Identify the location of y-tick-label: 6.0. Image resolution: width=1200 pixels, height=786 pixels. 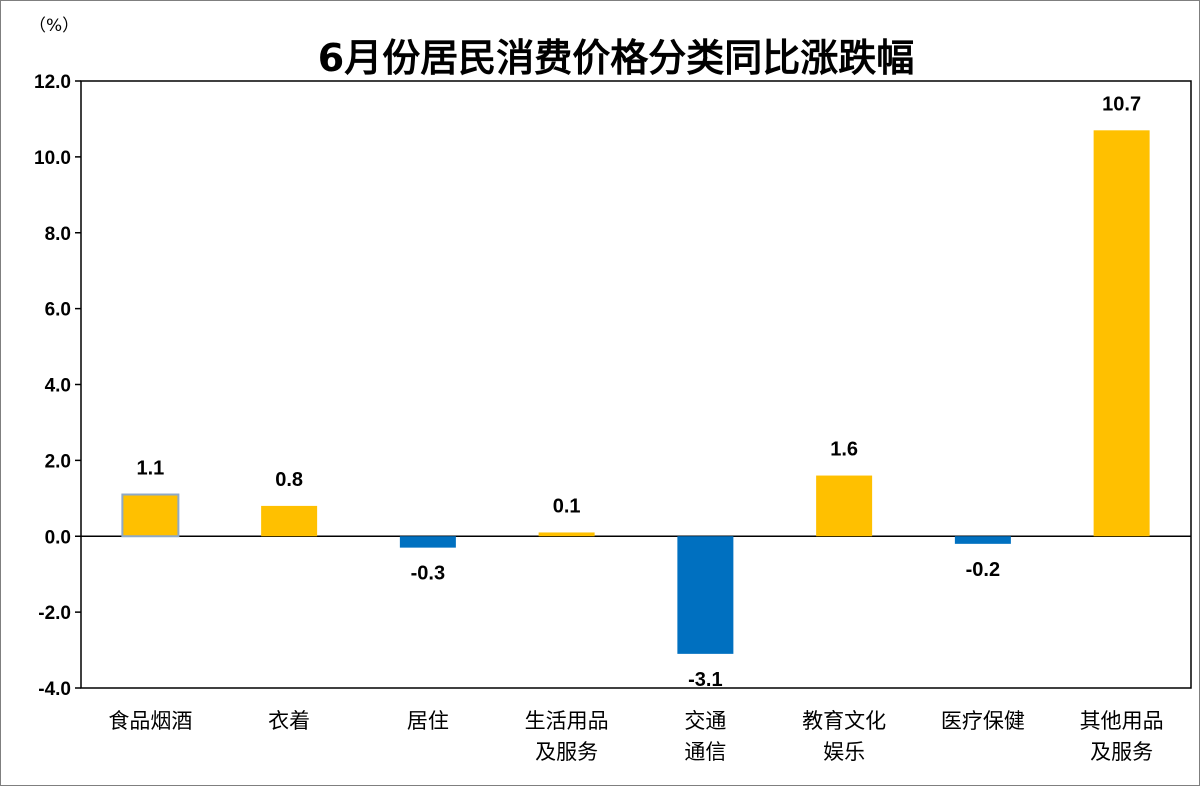
(58, 310).